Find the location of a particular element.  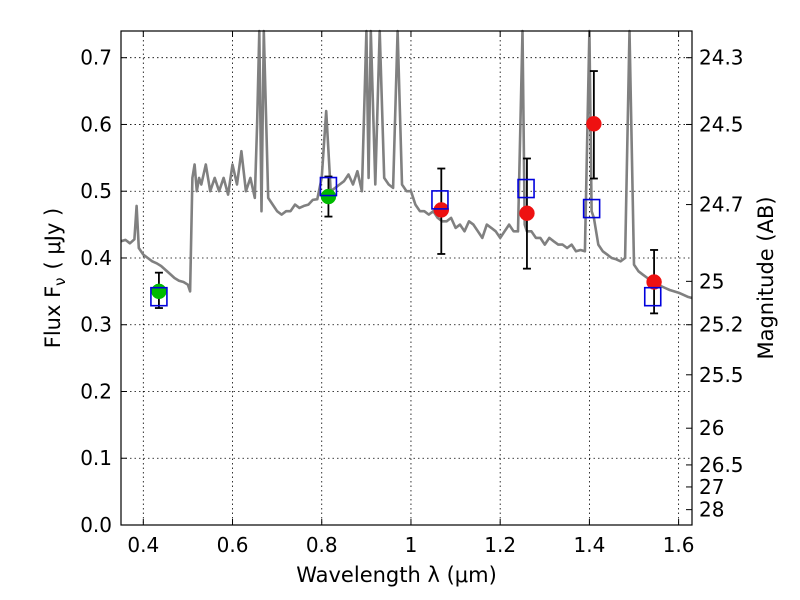

y2-tick-label: 25.2 is located at coordinates (721, 325).